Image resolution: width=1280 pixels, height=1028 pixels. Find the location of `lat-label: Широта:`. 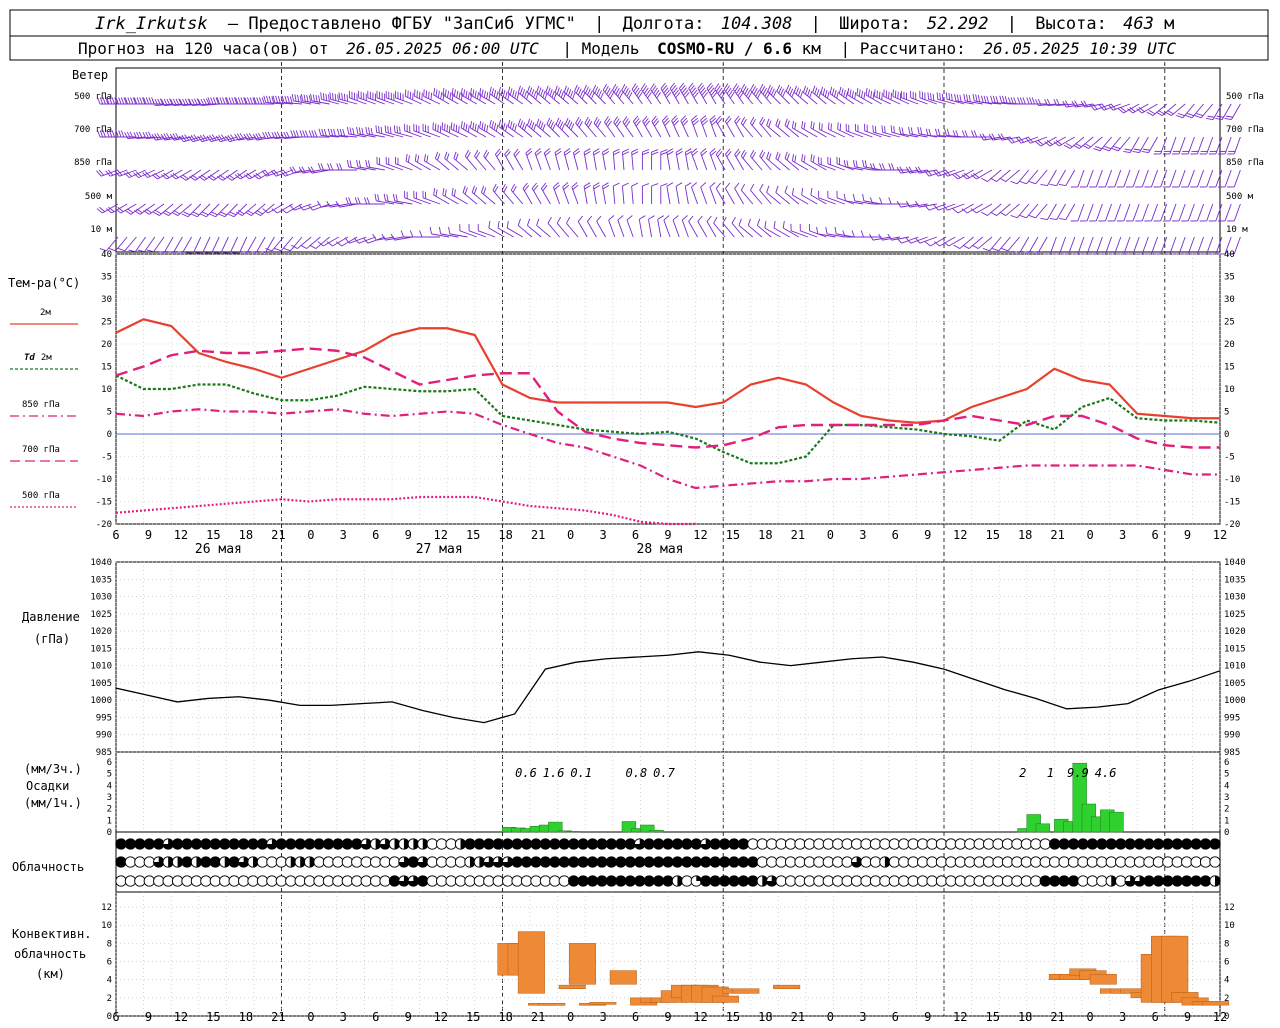

lat-label: Широта: is located at coordinates (875, 24).